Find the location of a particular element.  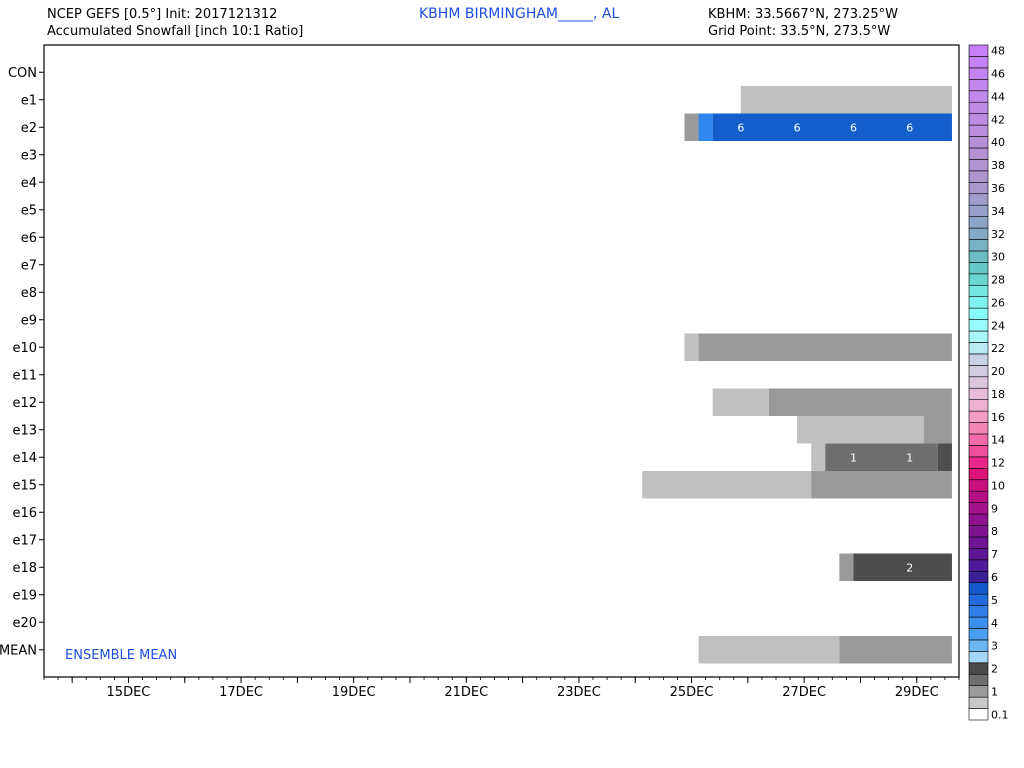

y-tick-label: MEAN is located at coordinates (18, 650).